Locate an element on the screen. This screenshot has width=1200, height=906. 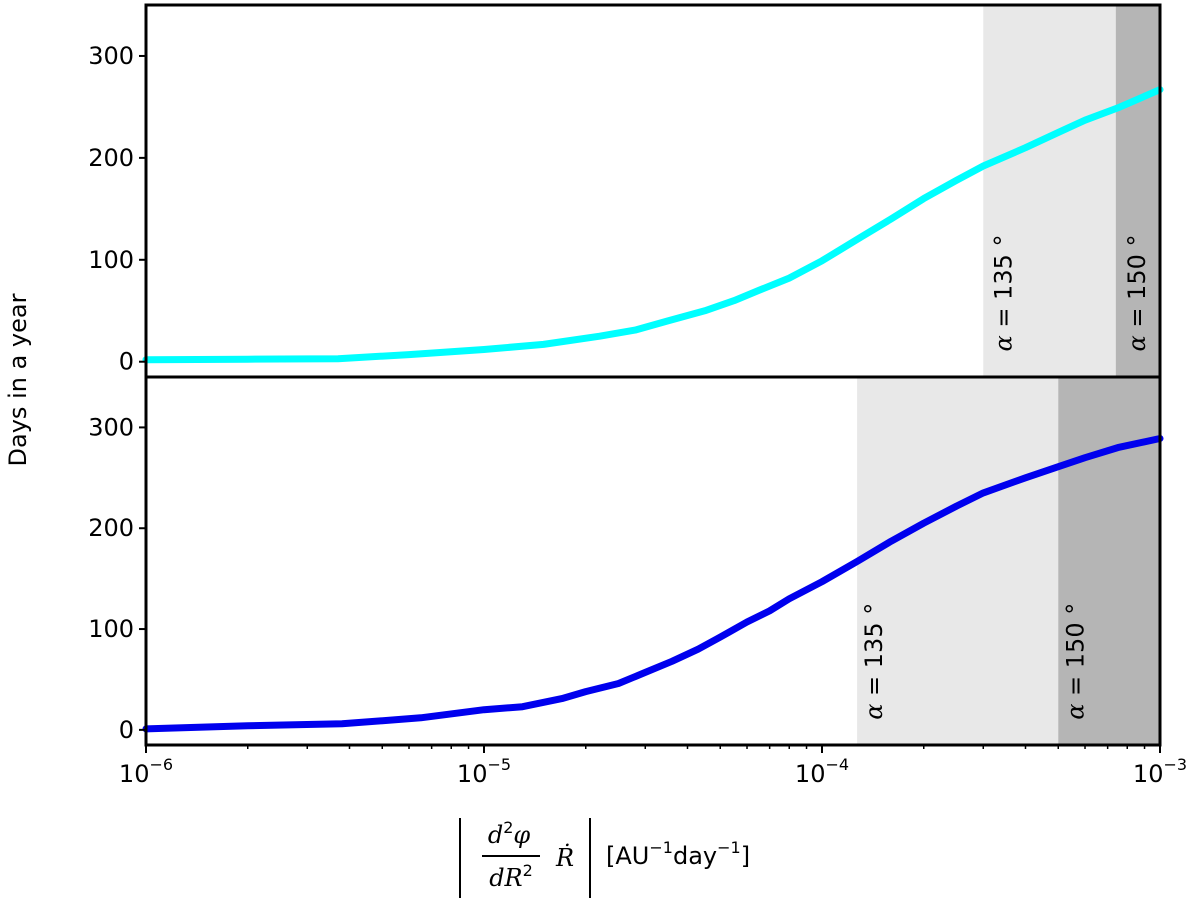
x-axis: 10⁻⁶ 10⁻⁵ 10⁻⁴ 10⁻³ is located at coordinates (653, 766).